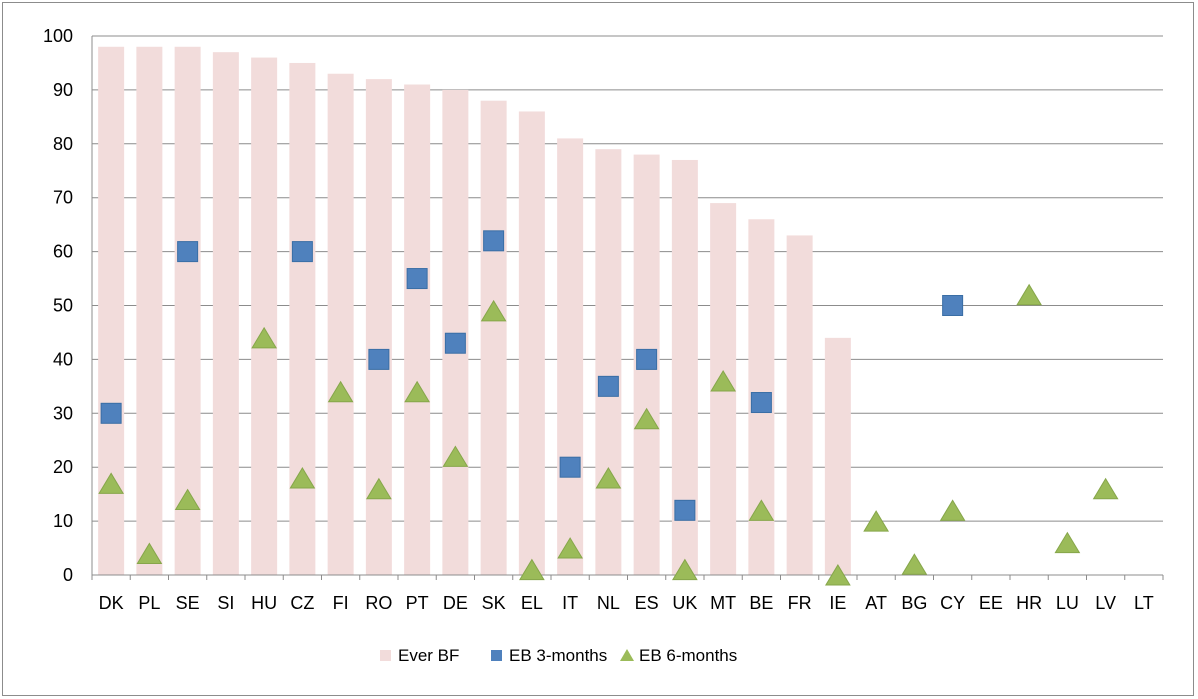  Describe the element at coordinates (991, 603) in the screenshot. I see `x-tick-label-ee: EE` at that location.